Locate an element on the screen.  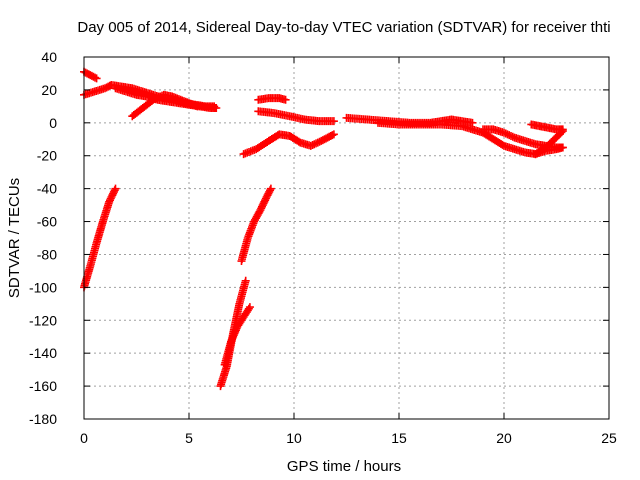
y-tick-label: -160 is located at coordinates (43, 386).